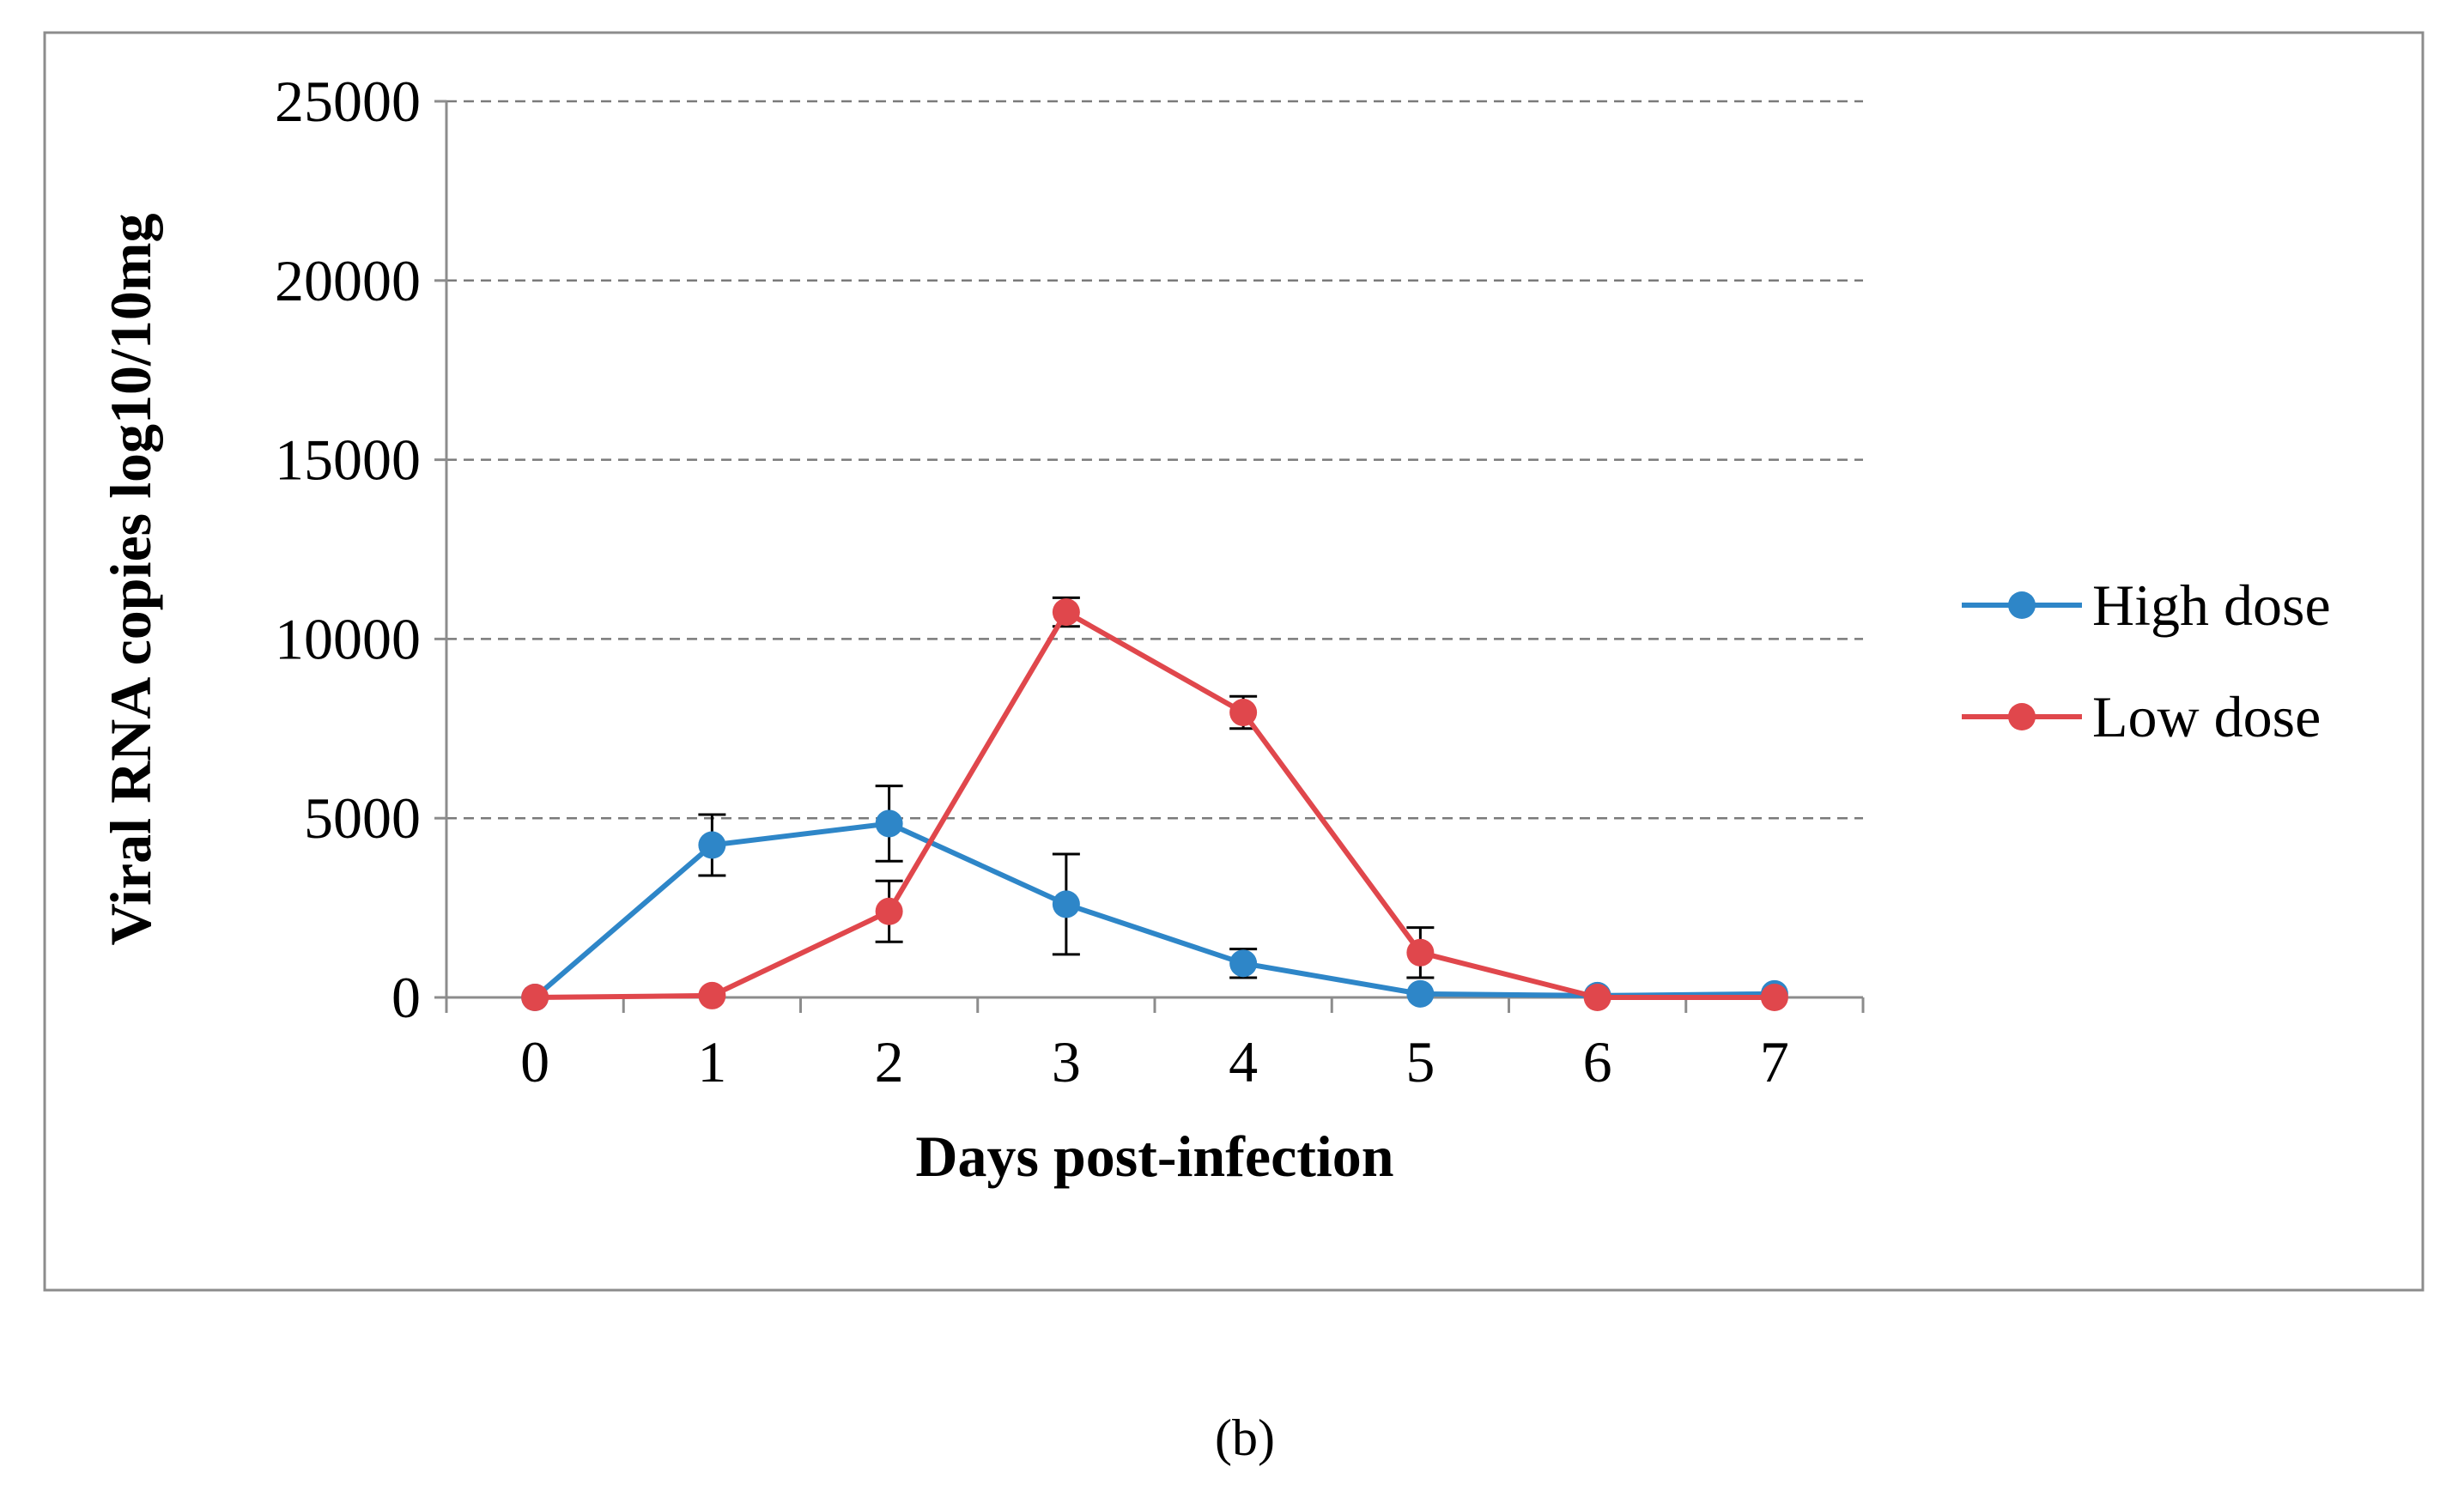 Image resolution: width=2464 pixels, height=1503 pixels. I want to click on x-tick-label: 3, so click(1066, 1061).